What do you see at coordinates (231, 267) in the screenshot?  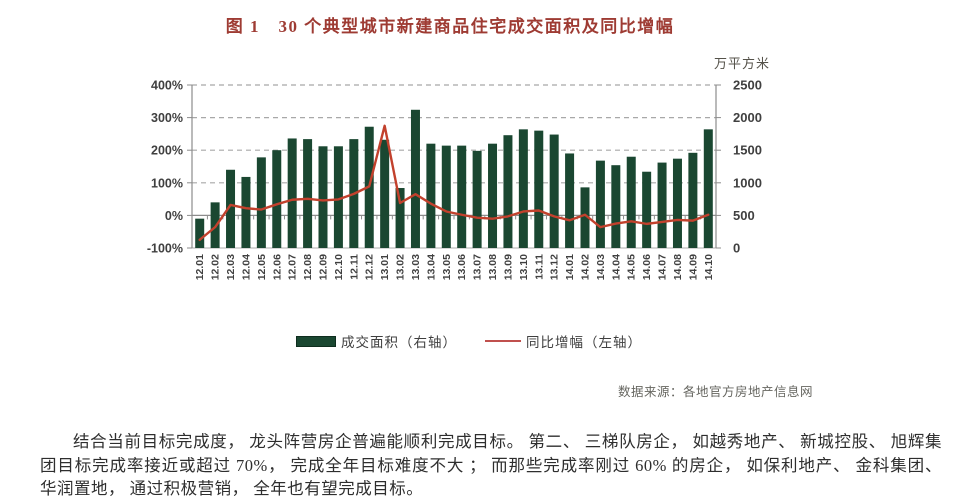 I see `x-axis-label: 12.03` at bounding box center [231, 267].